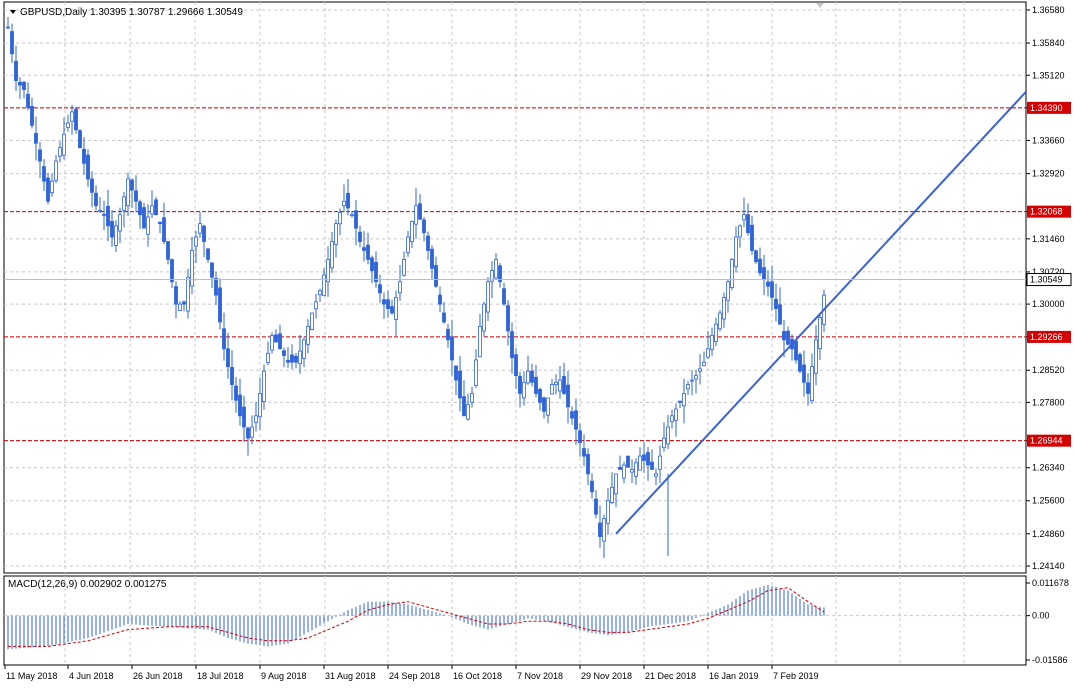 The height and width of the screenshot is (689, 1075). Describe the element at coordinates (606, 676) in the screenshot. I see `time-tick-label: 29 Nov 2018` at that location.